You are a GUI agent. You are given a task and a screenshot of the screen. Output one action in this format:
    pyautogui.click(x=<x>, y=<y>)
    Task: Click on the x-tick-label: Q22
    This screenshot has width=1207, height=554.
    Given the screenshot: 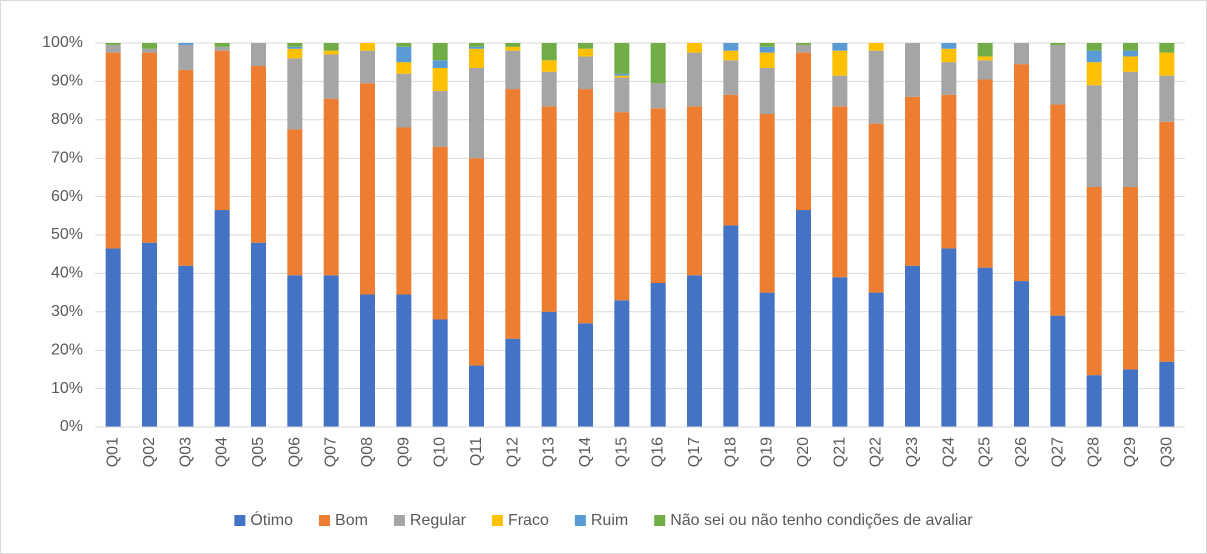 What is the action you would take?
    pyautogui.click(x=876, y=452)
    